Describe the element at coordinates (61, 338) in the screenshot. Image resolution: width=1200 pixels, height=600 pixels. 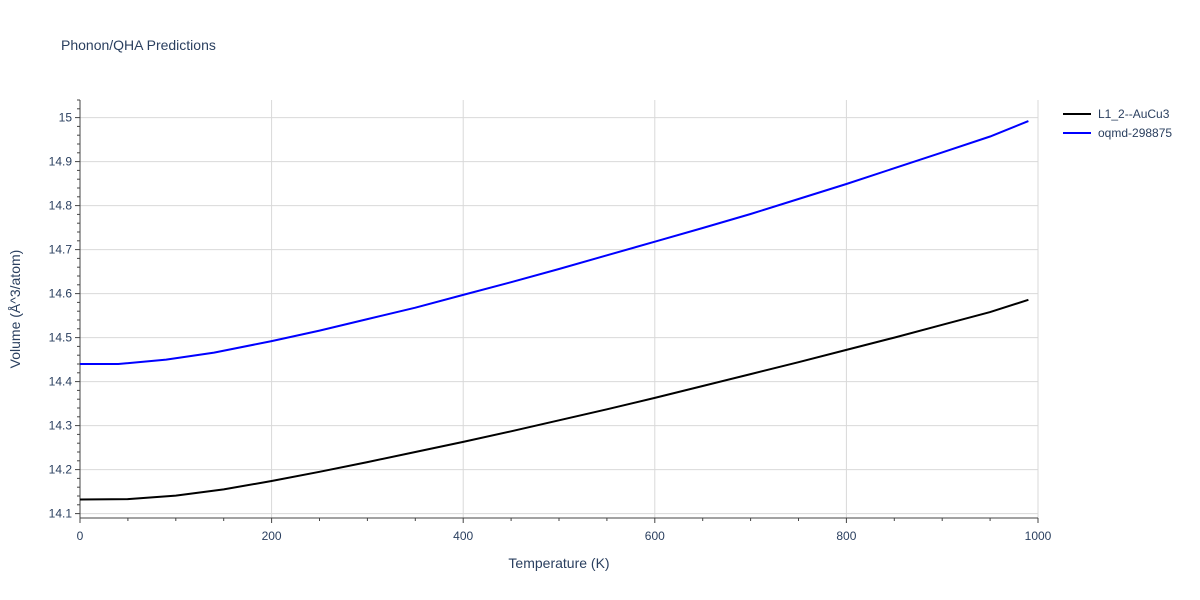
I see `y-tick-label: 14.5` at that location.